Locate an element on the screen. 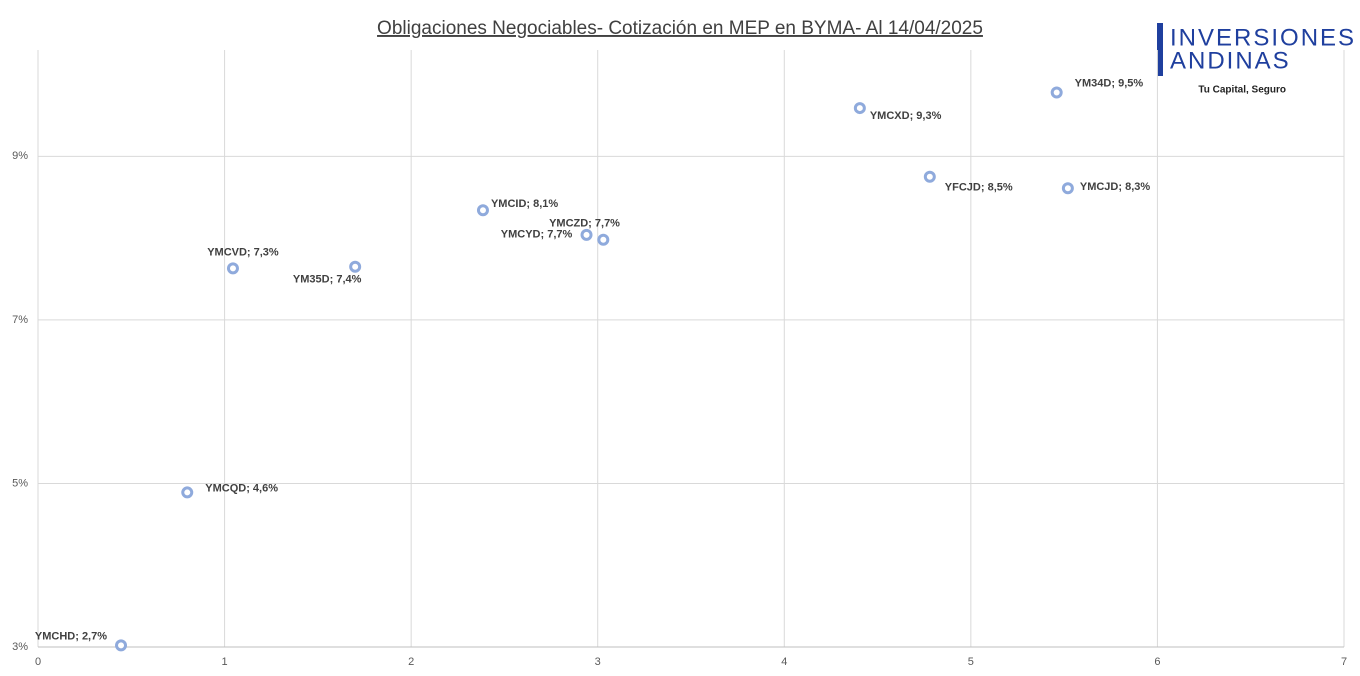 The height and width of the screenshot is (676, 1360). x-tick-label: 3 is located at coordinates (598, 662).